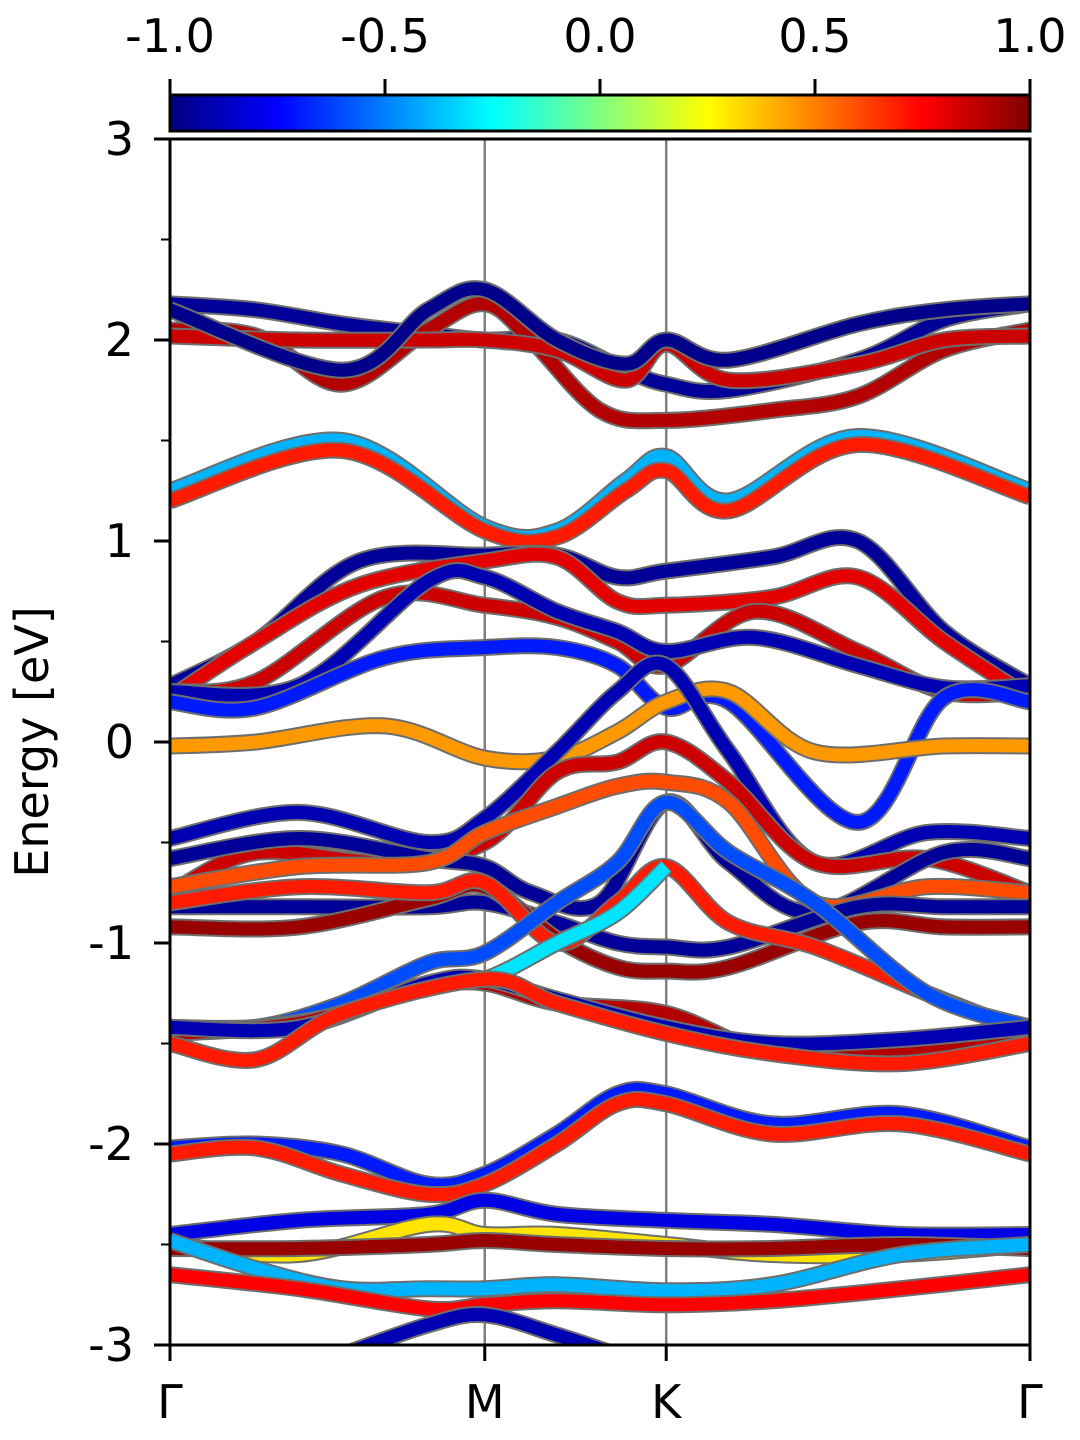  Describe the element at coordinates (667, 1402) in the screenshot. I see `k-point-label: K` at that location.